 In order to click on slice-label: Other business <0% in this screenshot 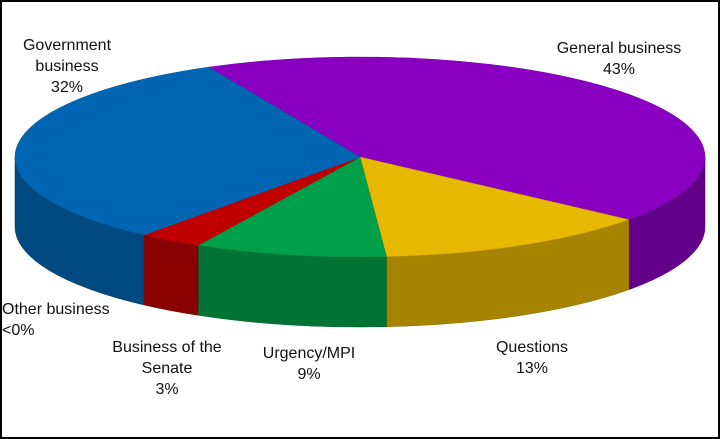, I will do `click(64, 320)`.